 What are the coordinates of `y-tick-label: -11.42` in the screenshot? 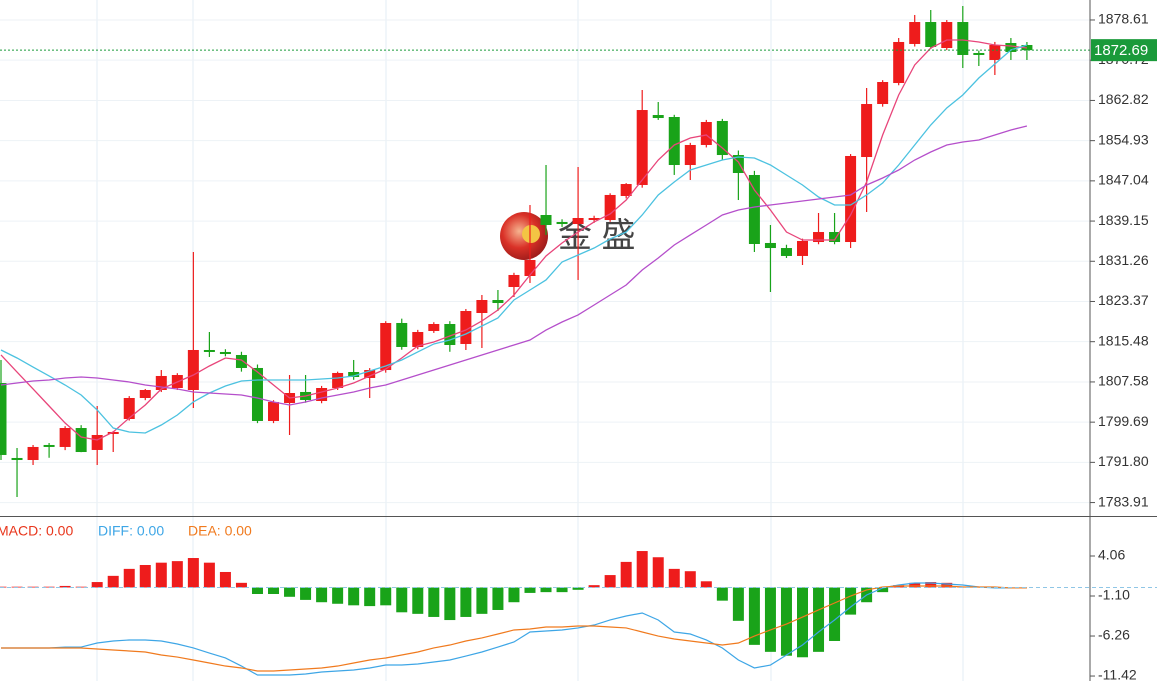 It's located at (1117, 674).